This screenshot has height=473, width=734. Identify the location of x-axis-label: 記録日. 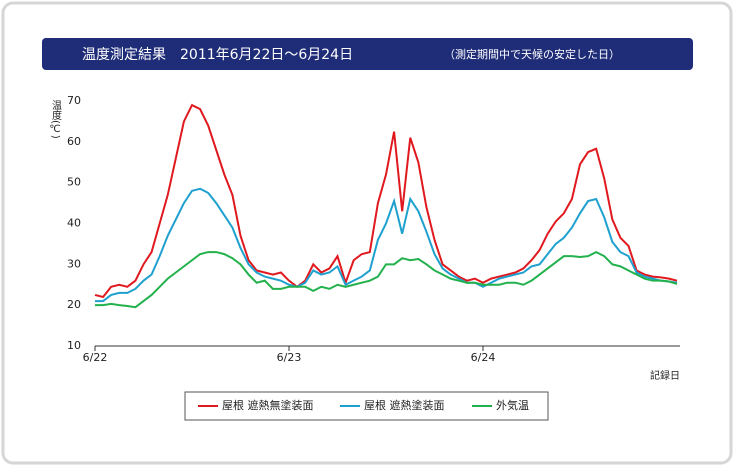
(665, 375).